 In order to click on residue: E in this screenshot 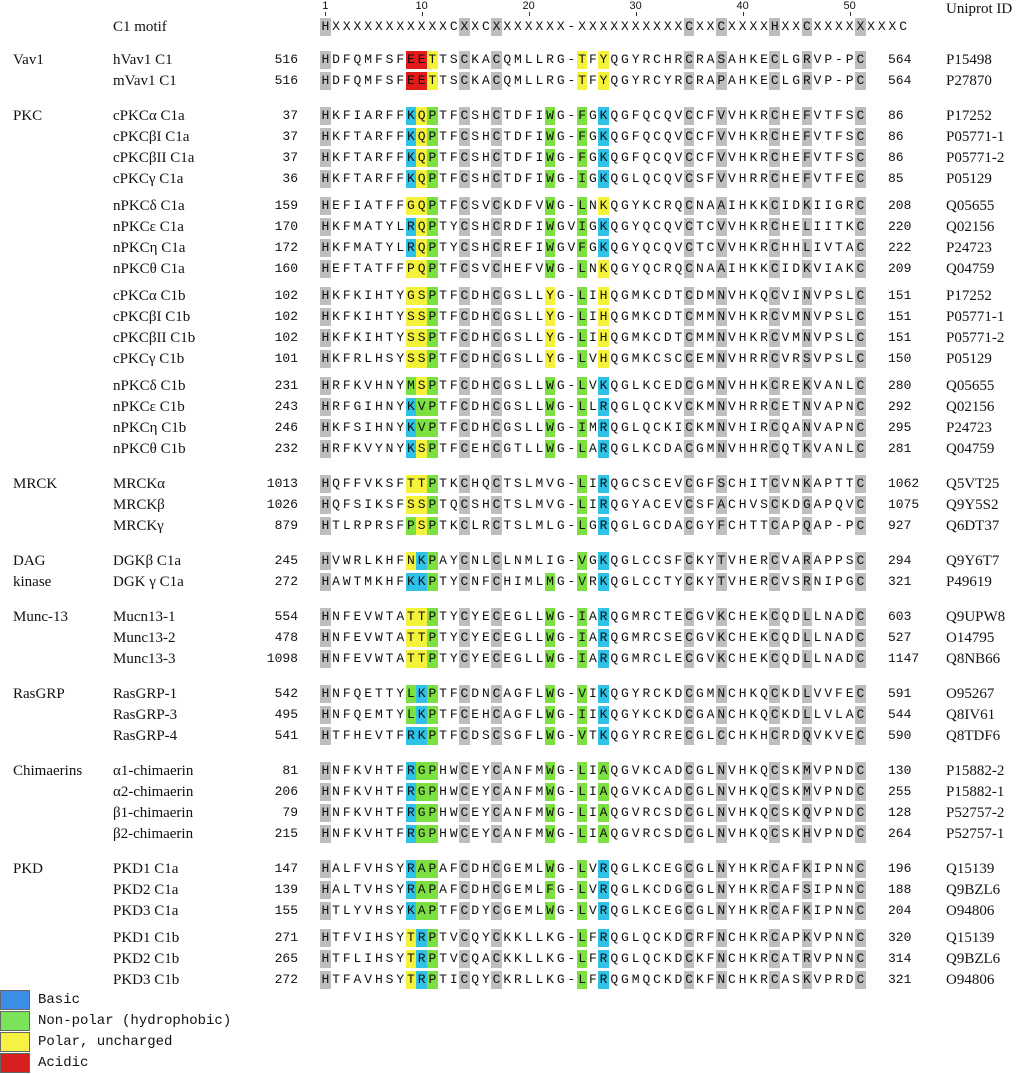, I will do `click(753, 581)`.